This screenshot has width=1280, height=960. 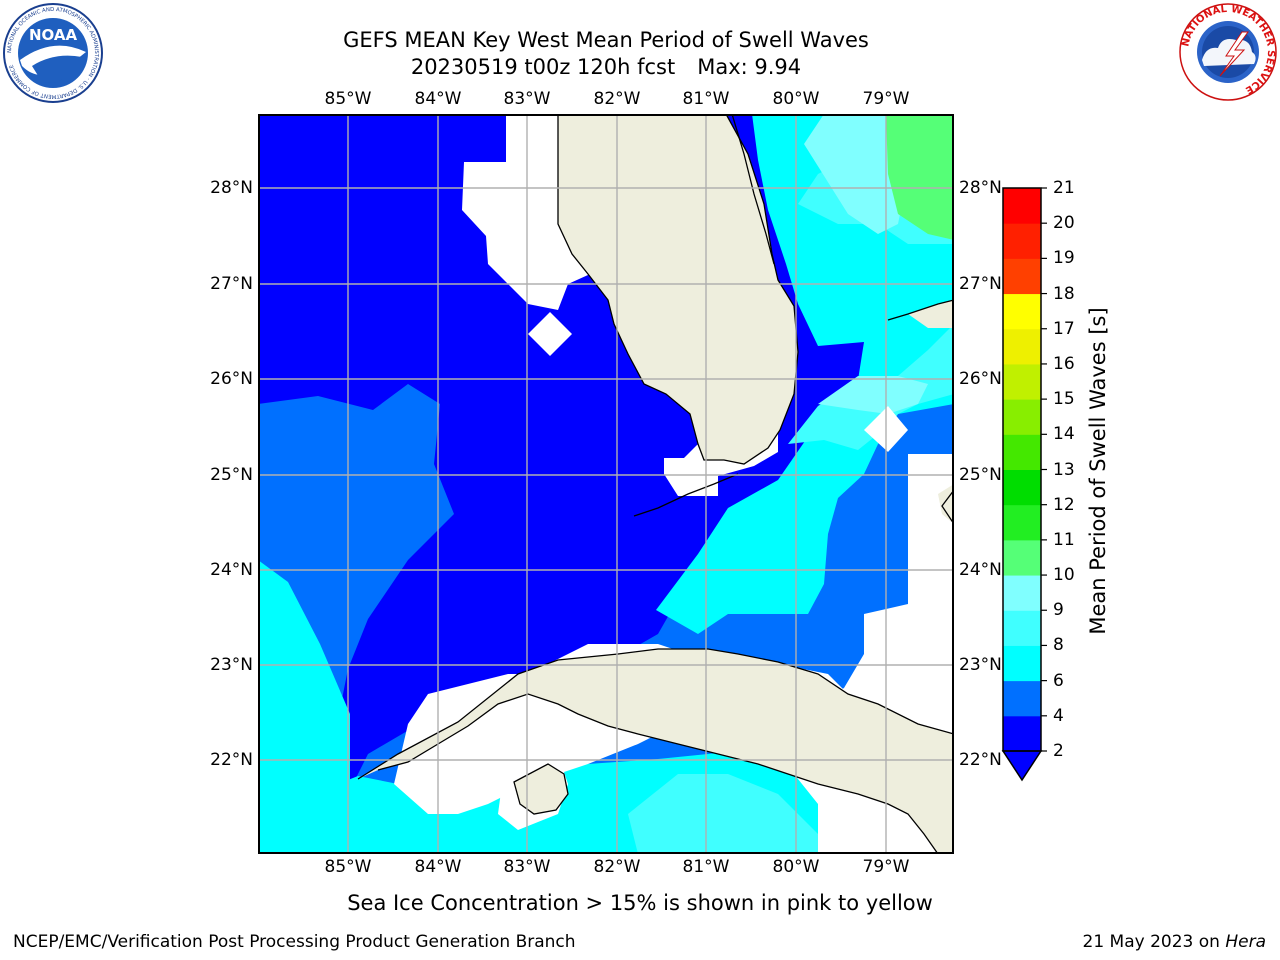 What do you see at coordinates (1064, 188) in the screenshot?
I see `colorbar-tick-label: 21` at bounding box center [1064, 188].